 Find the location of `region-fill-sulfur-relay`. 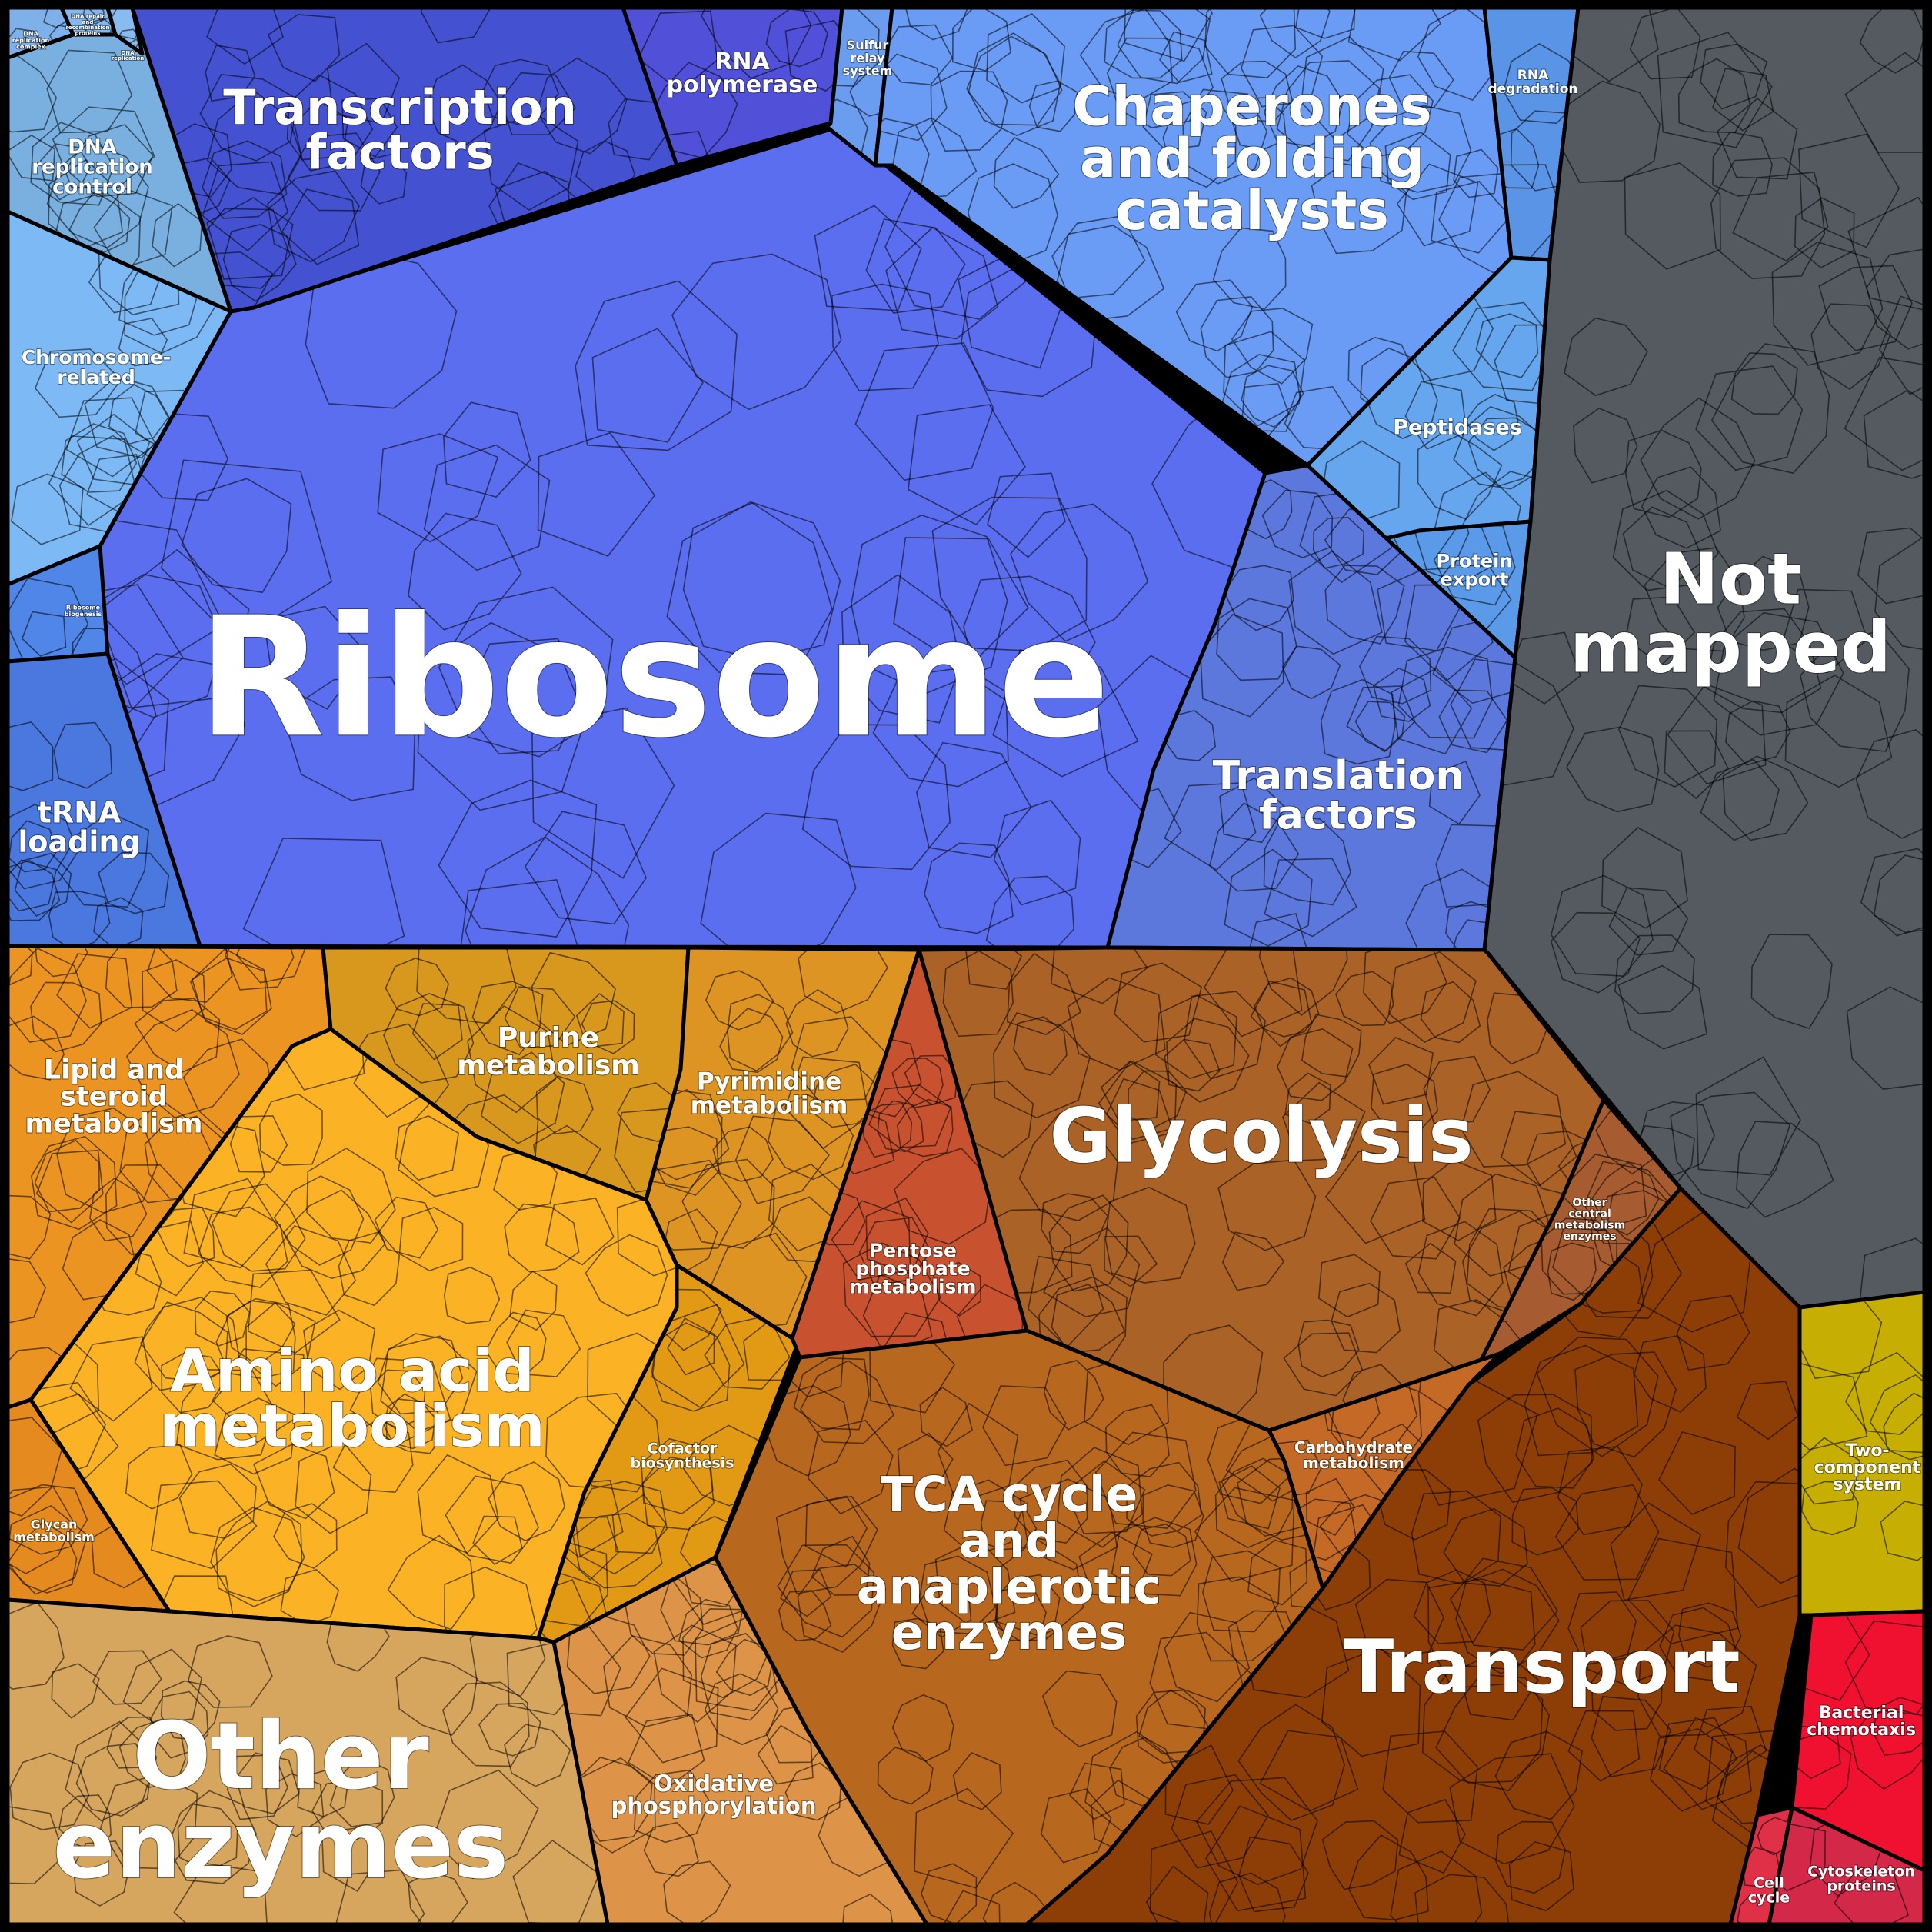

region-fill-sulfur-relay is located at coordinates (859, 86).